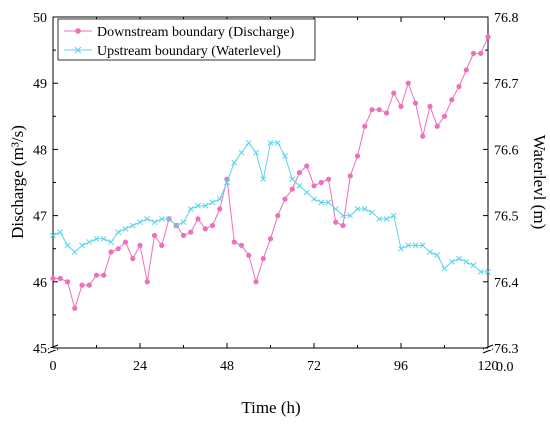 The width and height of the screenshot is (550, 425). I want to click on y-left-tick-label: 50, so click(40, 18).